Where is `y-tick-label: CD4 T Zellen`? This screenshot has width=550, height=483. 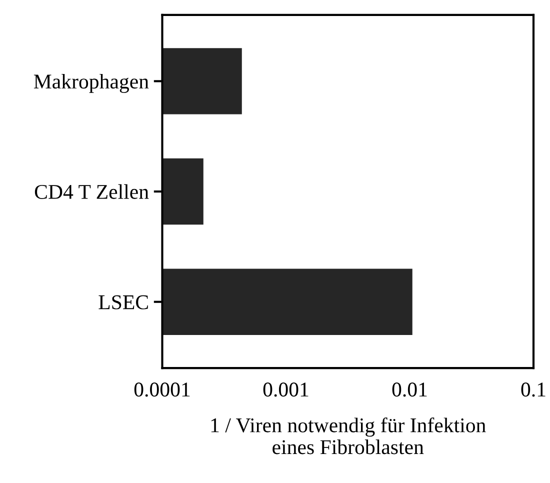 y-tick-label: CD4 T Zellen is located at coordinates (91, 191).